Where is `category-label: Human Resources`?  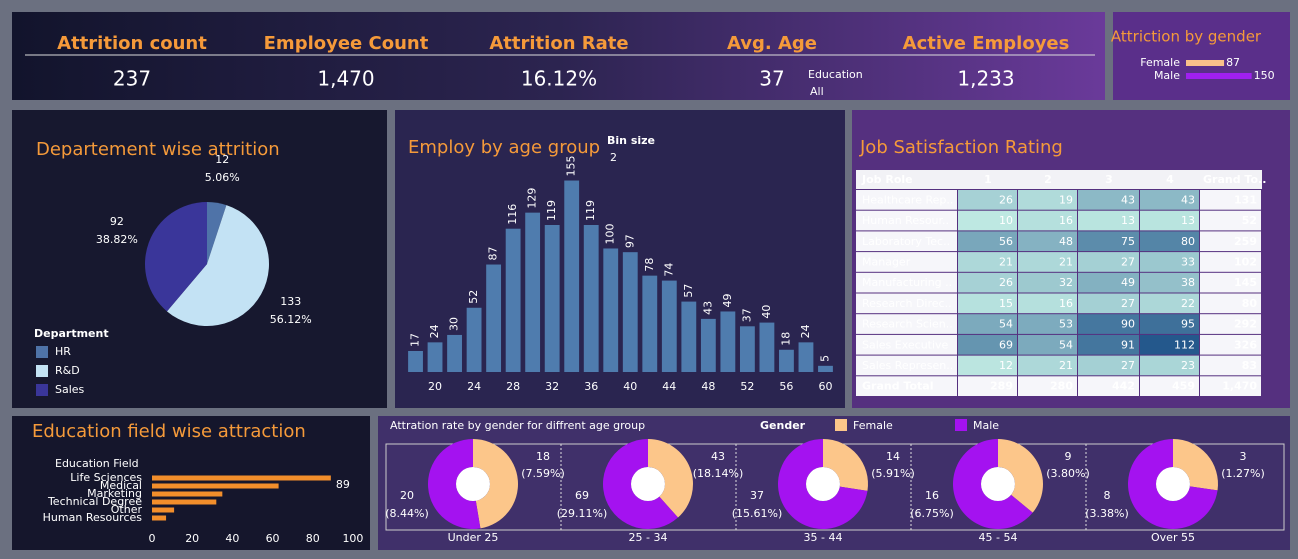 category-label: Human Resources is located at coordinates (93, 517).